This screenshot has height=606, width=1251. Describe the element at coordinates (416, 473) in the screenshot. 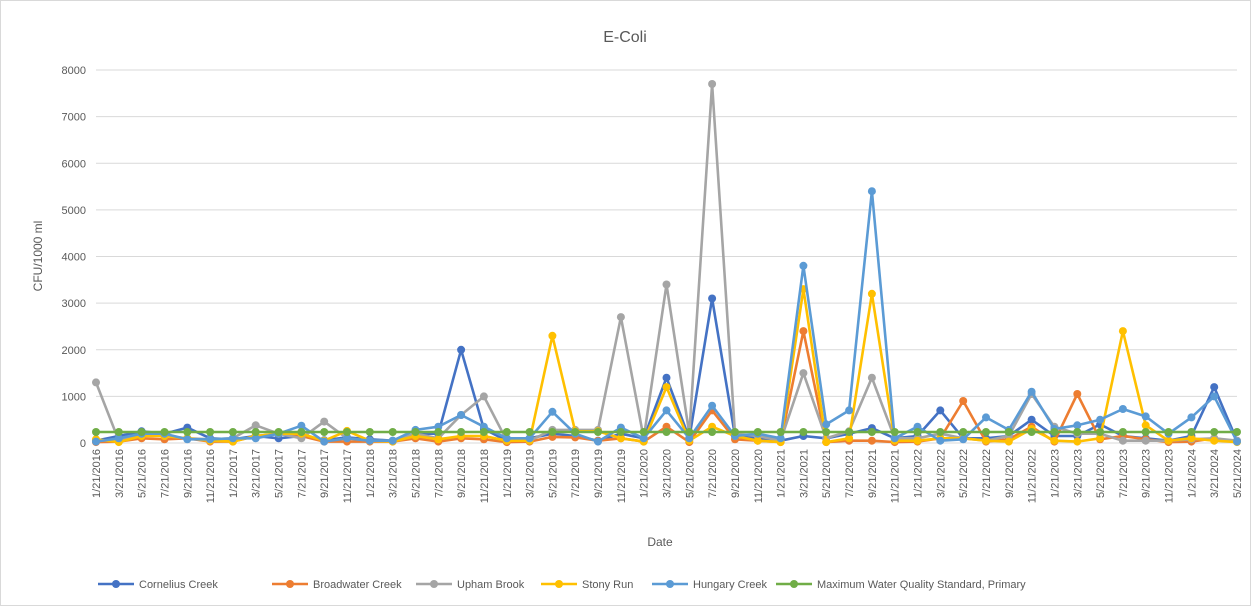

I see `x-tick-label: 5/21/2018` at that location.